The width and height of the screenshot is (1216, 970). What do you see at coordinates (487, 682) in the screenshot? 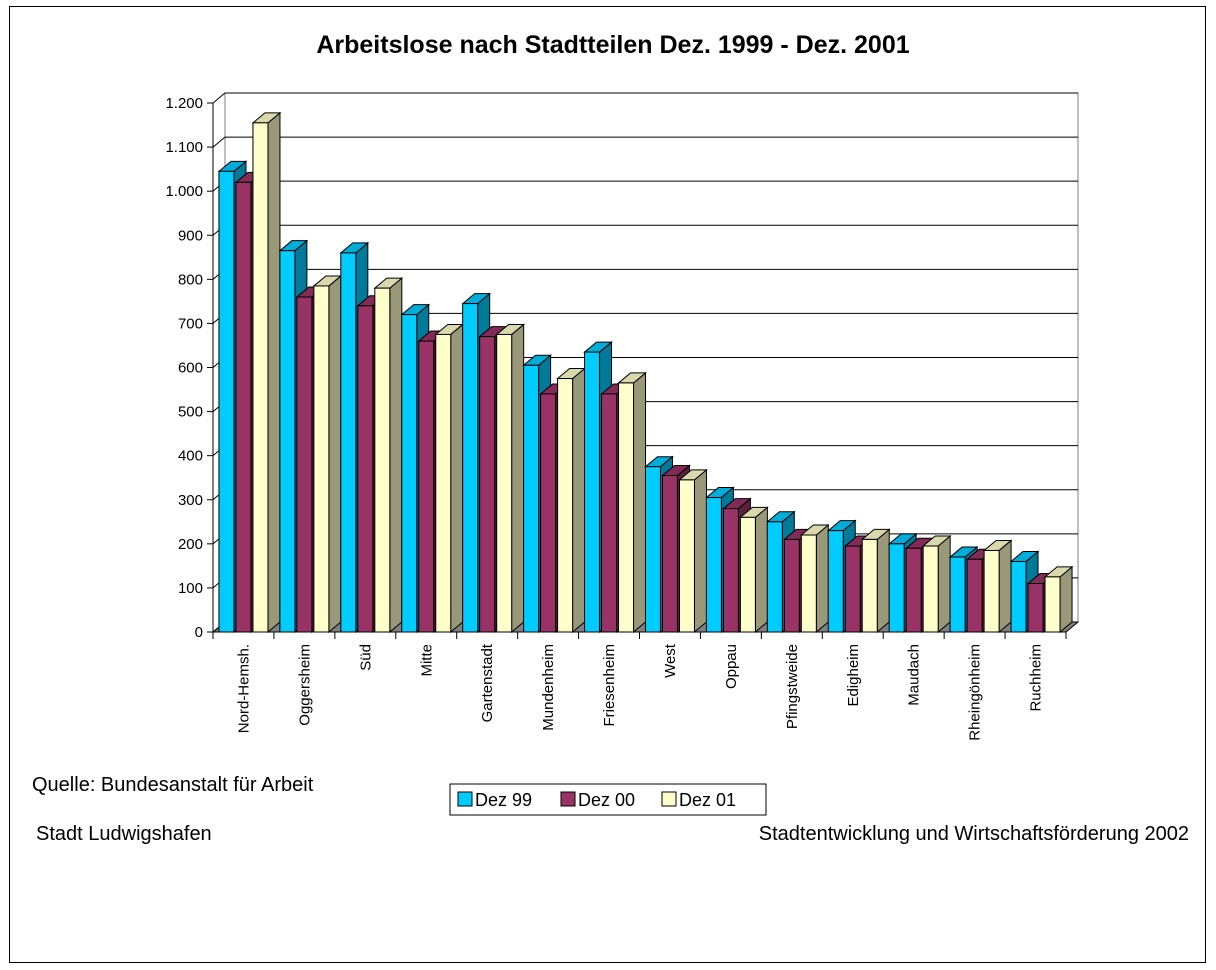
I see `x-tick-label: Gartenstadt` at bounding box center [487, 682].